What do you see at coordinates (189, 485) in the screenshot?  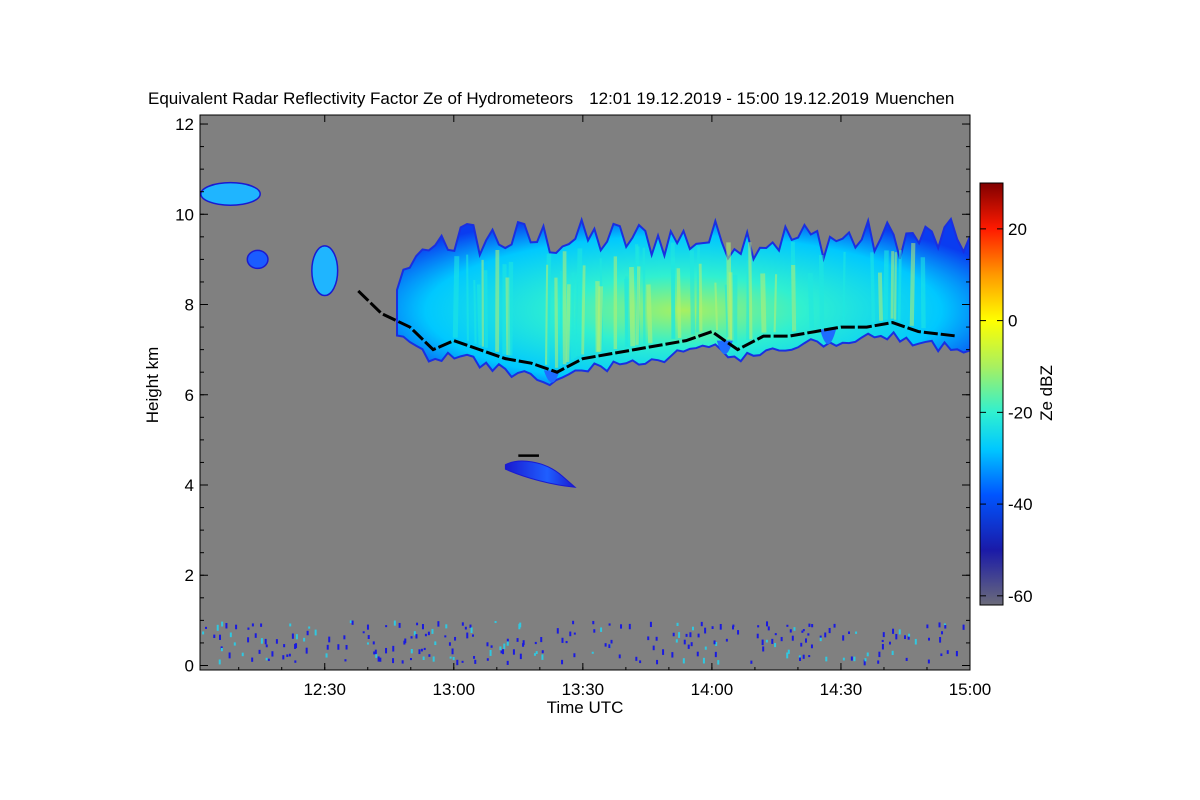 I see `y-tick-label: 4` at bounding box center [189, 485].